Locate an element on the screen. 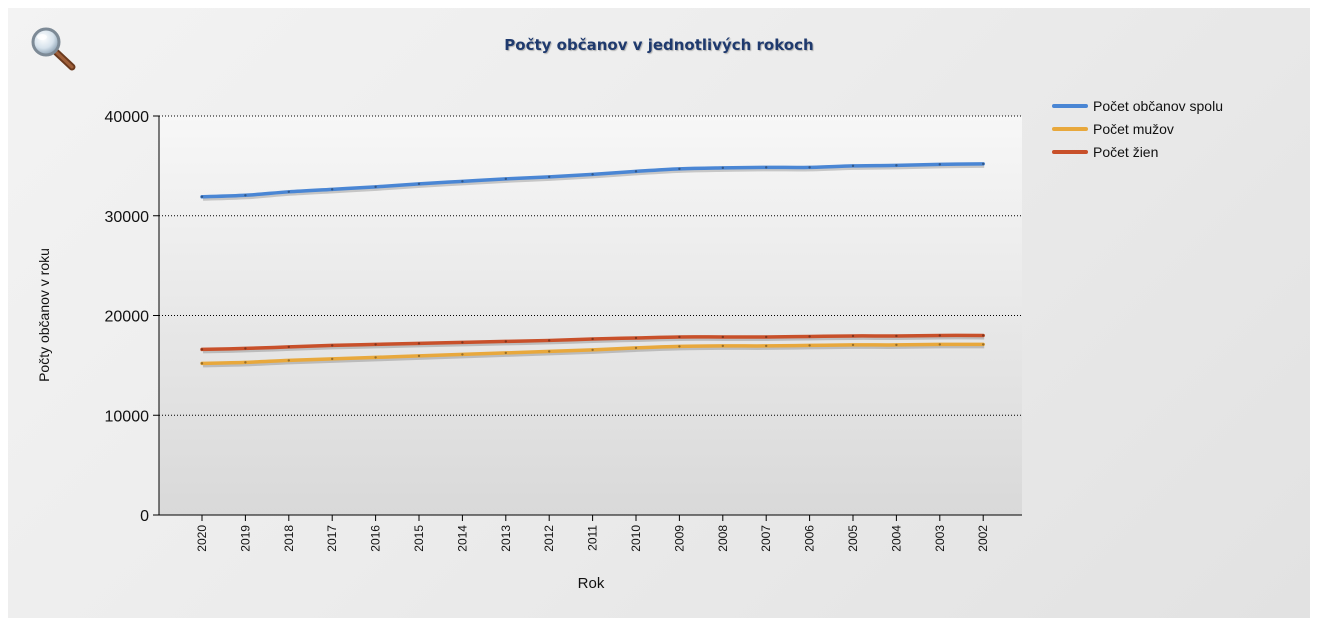 This screenshot has width=1318, height=623. x-tick-label: 2017 is located at coordinates (332, 538).